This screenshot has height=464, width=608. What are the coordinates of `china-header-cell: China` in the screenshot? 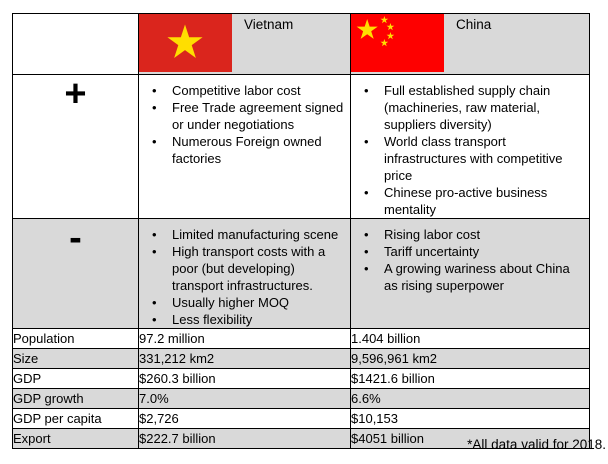 It's located at (470, 44).